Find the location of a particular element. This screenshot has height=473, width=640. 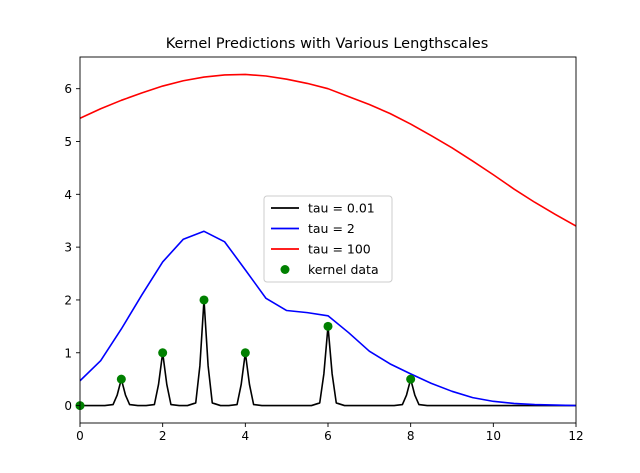

y-tick-label: 2 is located at coordinates (68, 300).